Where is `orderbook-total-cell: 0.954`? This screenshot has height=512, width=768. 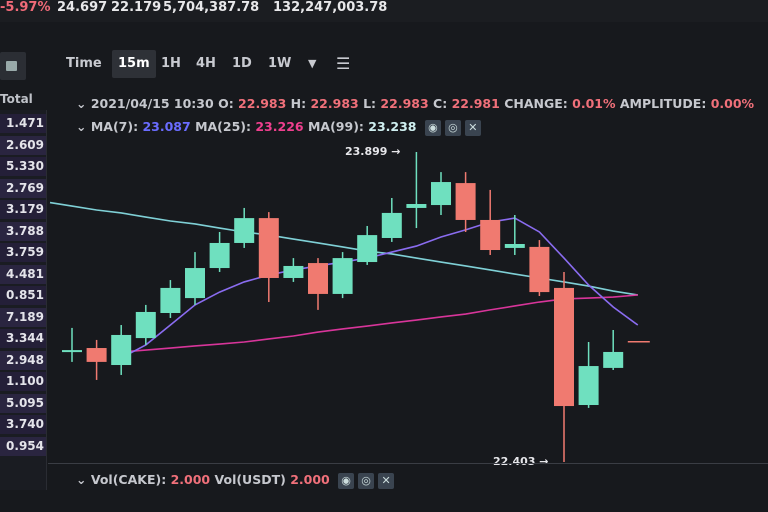 orderbook-total-cell: 0.954 is located at coordinates (23, 446).